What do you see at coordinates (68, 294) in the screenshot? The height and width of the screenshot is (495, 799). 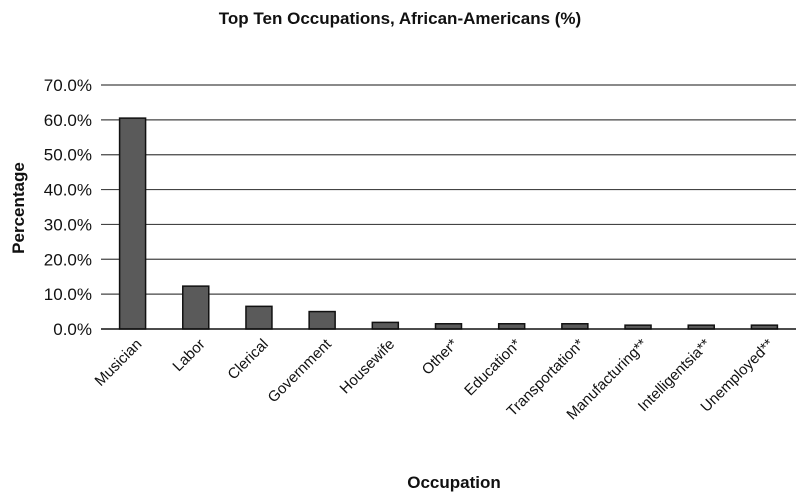 I see `y-tick-label: 10.0%` at bounding box center [68, 294].